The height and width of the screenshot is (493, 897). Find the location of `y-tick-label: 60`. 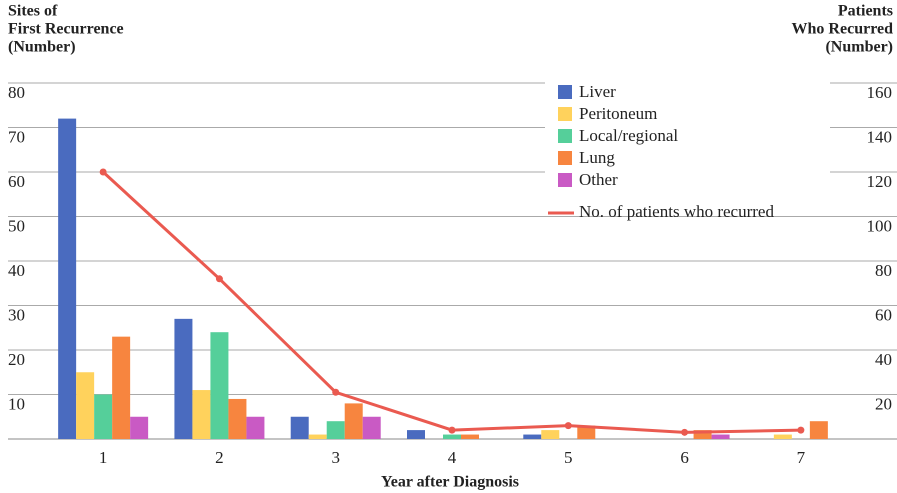

y-tick-label: 60 is located at coordinates (16, 181).